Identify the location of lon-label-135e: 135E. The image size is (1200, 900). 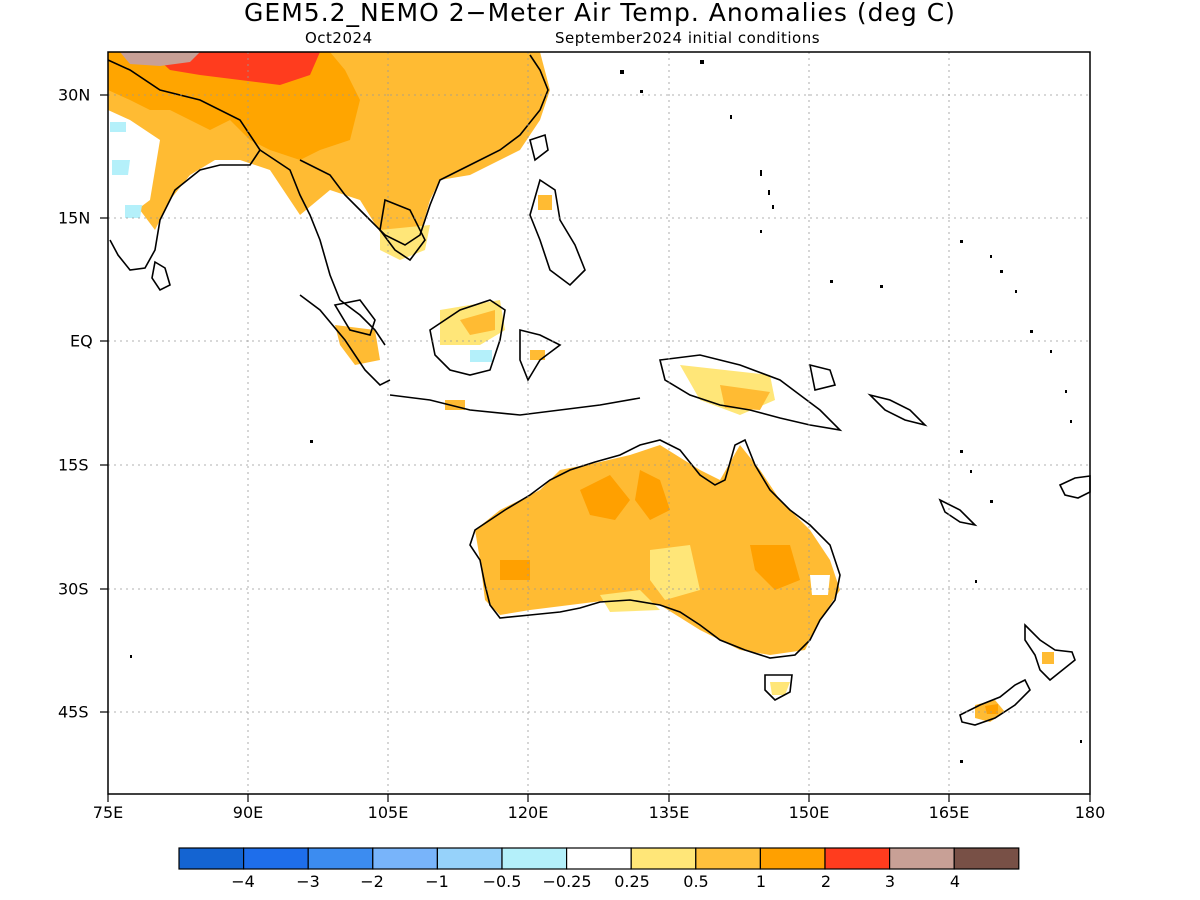
(669, 812).